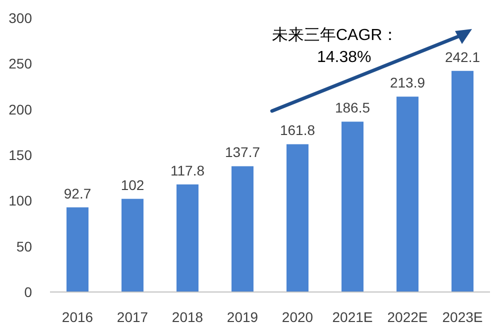  What do you see at coordinates (24, 246) in the screenshot?
I see `y-tick-label: 50` at bounding box center [24, 246].